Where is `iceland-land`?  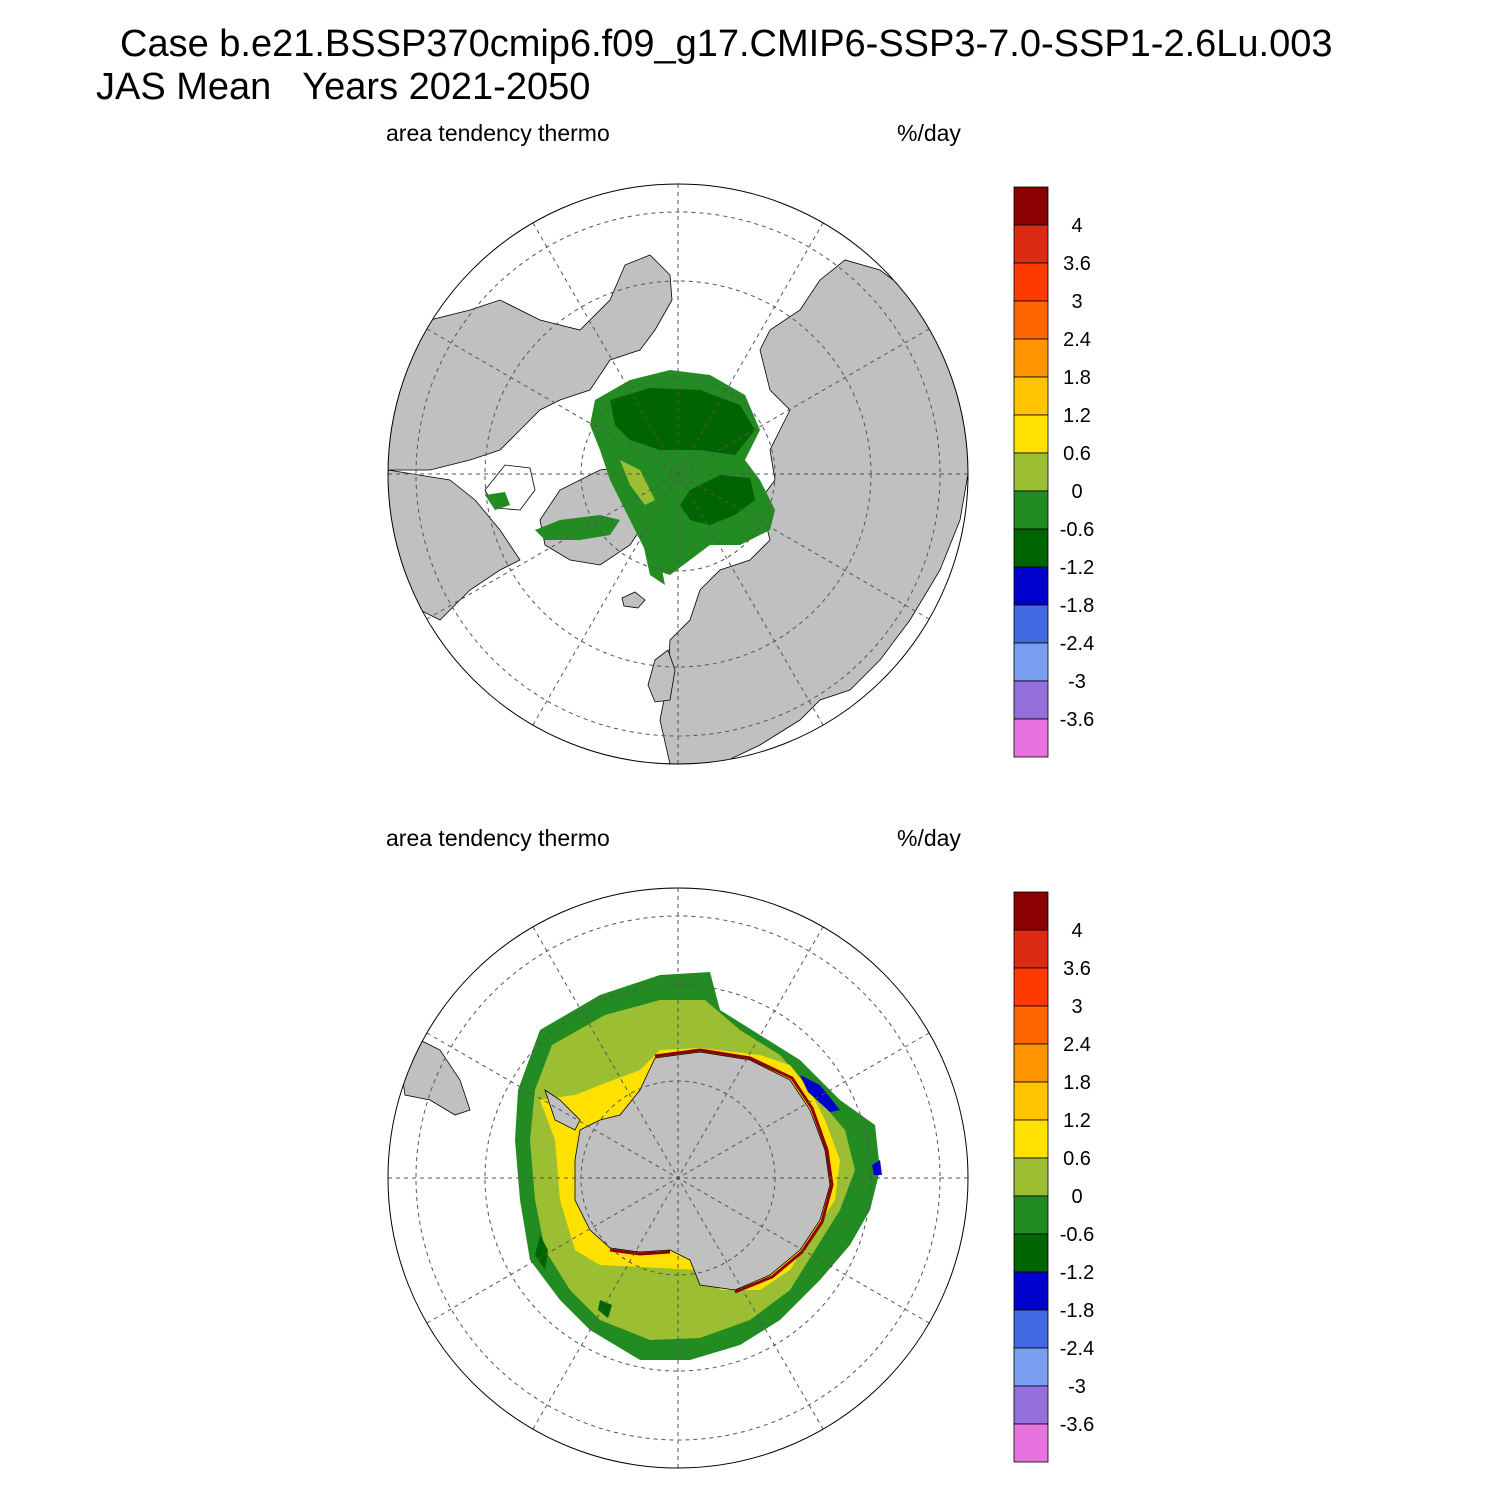 iceland-land is located at coordinates (633, 600).